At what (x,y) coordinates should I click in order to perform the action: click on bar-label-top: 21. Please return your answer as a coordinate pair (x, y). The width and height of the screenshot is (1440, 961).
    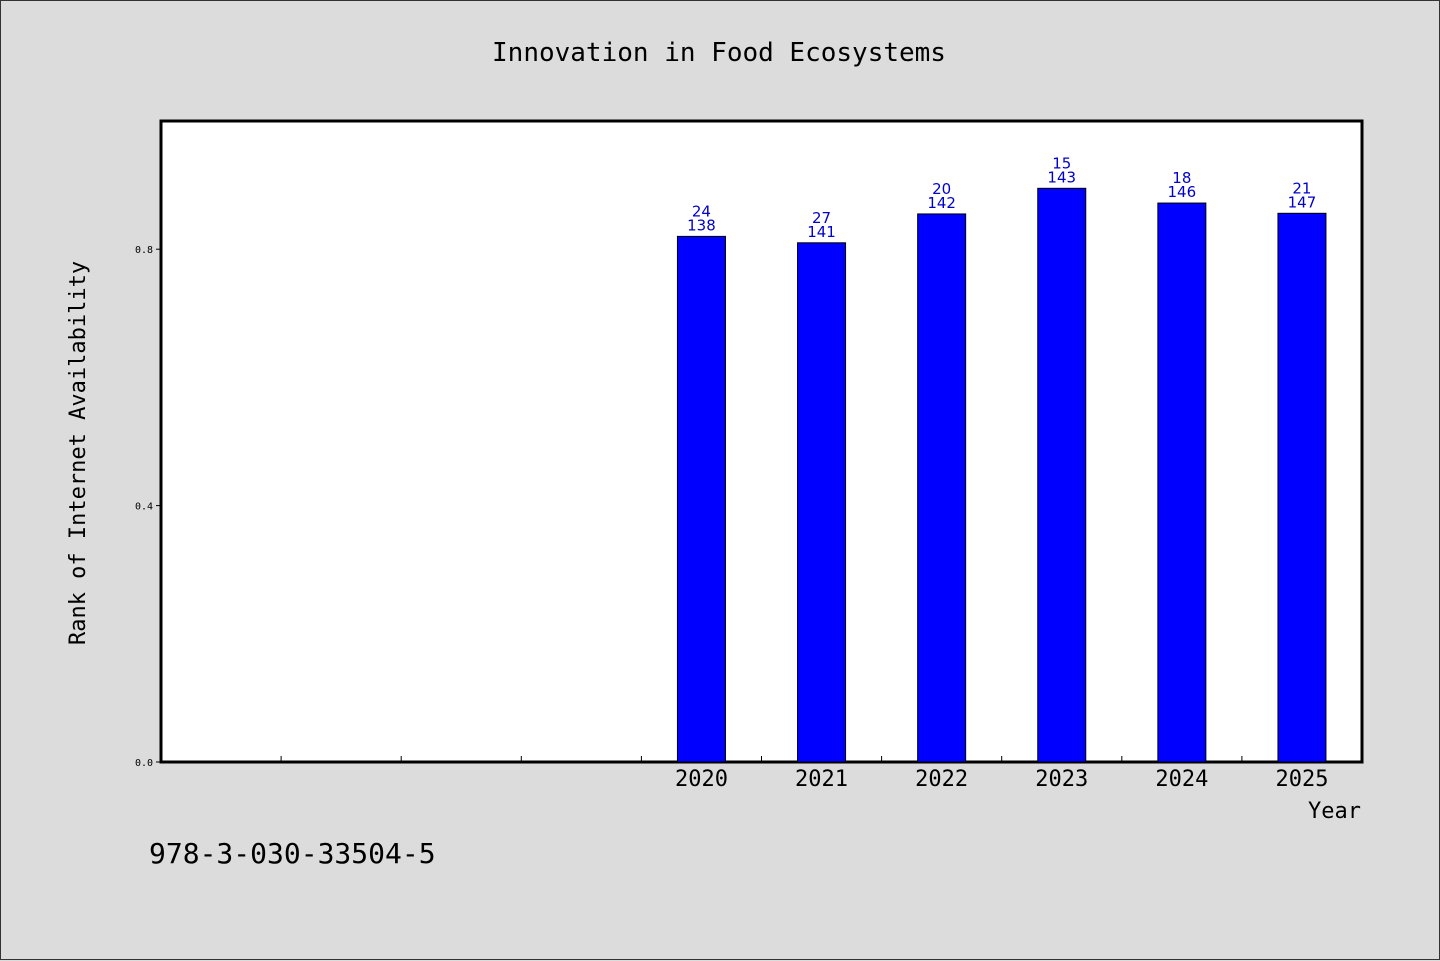
    Looking at the image, I should click on (1301, 188).